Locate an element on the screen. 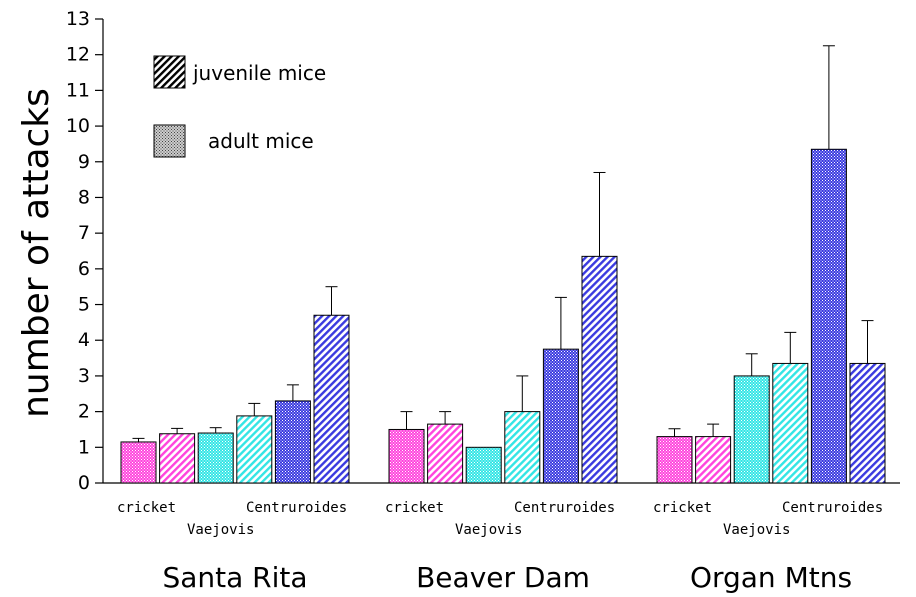 The height and width of the screenshot is (597, 916). y-tick-label: 11 is located at coordinates (78, 90).